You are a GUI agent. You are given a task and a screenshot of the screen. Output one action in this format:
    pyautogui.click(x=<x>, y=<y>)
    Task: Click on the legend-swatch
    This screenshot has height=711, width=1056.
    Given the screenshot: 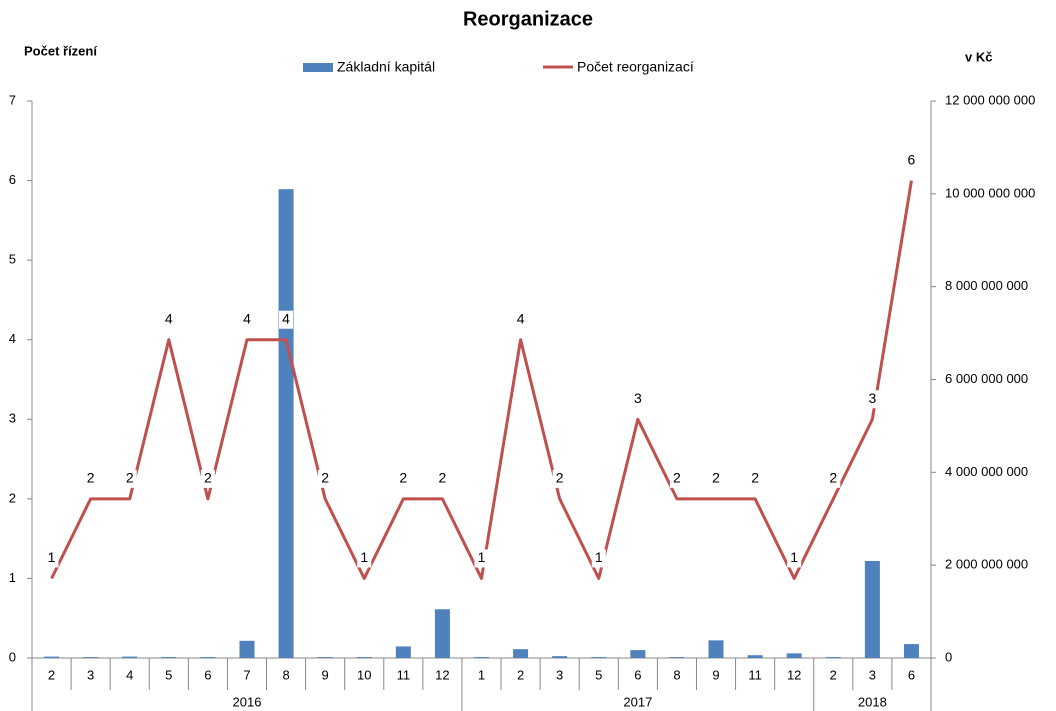 What is the action you would take?
    pyautogui.click(x=318, y=67)
    